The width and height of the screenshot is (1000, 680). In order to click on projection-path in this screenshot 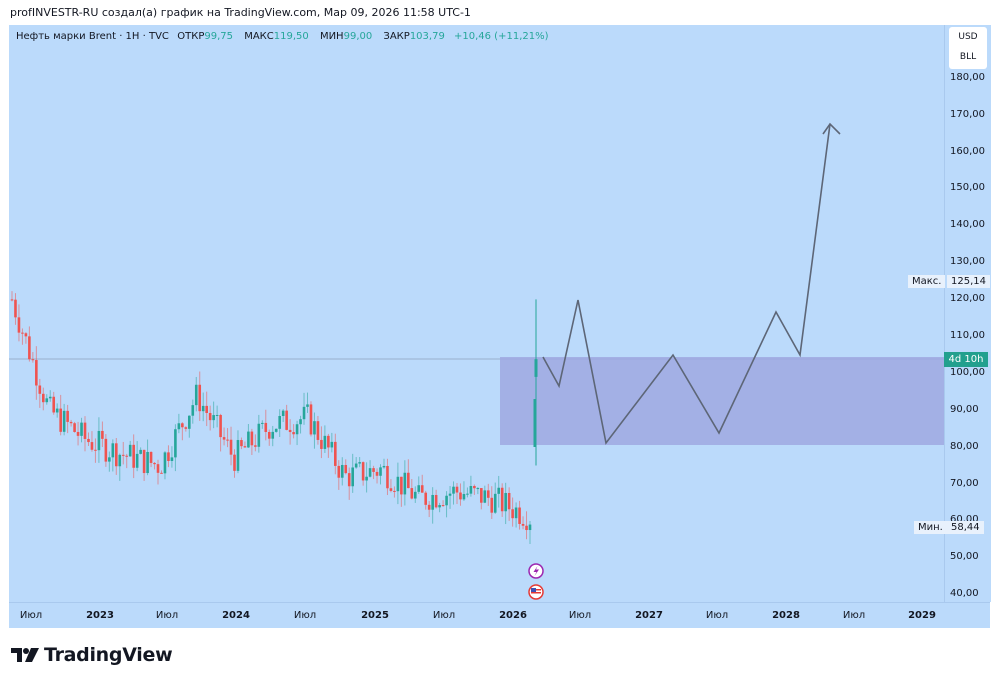, I will do `click(686, 284)`.